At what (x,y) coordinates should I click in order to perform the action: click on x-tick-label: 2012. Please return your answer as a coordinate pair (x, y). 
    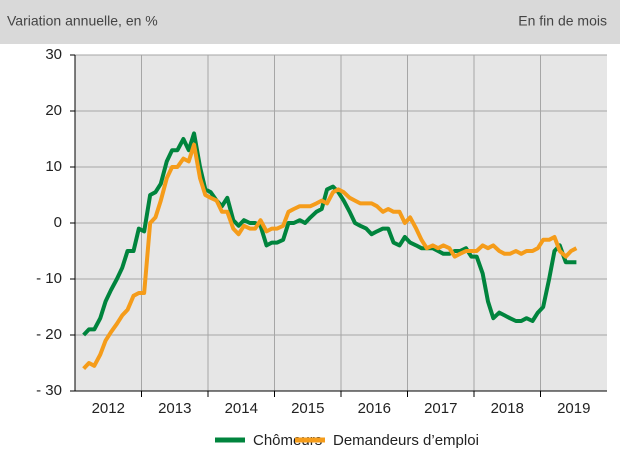
    Looking at the image, I should click on (108, 408).